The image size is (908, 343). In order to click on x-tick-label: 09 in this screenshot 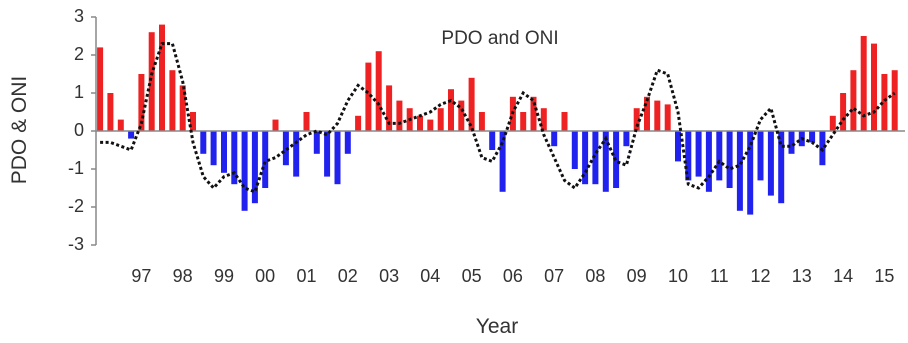, I will do `click(637, 276)`.